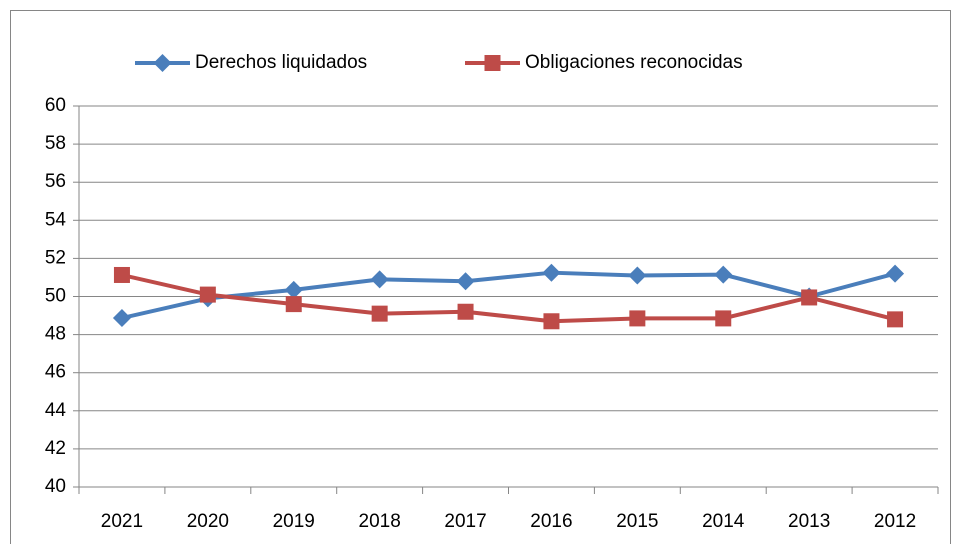  Describe the element at coordinates (551, 521) in the screenshot. I see `x-tick-label: 2016` at that location.